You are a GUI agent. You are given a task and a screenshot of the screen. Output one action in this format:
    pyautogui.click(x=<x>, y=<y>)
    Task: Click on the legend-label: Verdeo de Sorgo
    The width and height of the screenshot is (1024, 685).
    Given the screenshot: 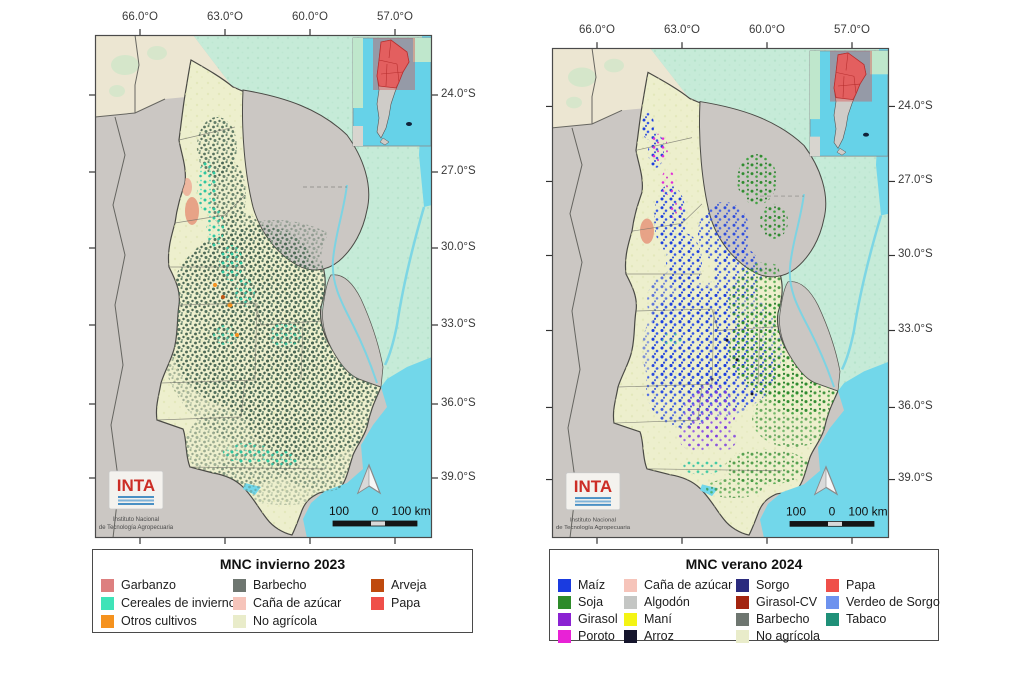 What is the action you would take?
    pyautogui.click(x=893, y=602)
    